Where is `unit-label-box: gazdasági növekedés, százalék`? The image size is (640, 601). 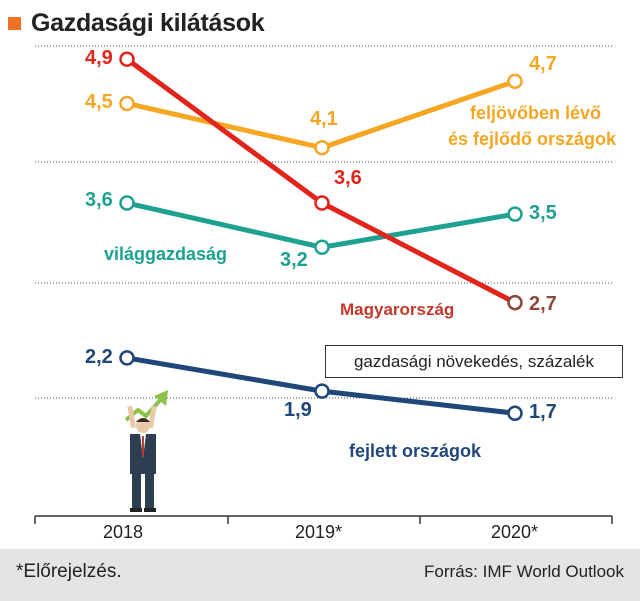
unit-label-box: gazdasági növekedés, százalék is located at coordinates (474, 361).